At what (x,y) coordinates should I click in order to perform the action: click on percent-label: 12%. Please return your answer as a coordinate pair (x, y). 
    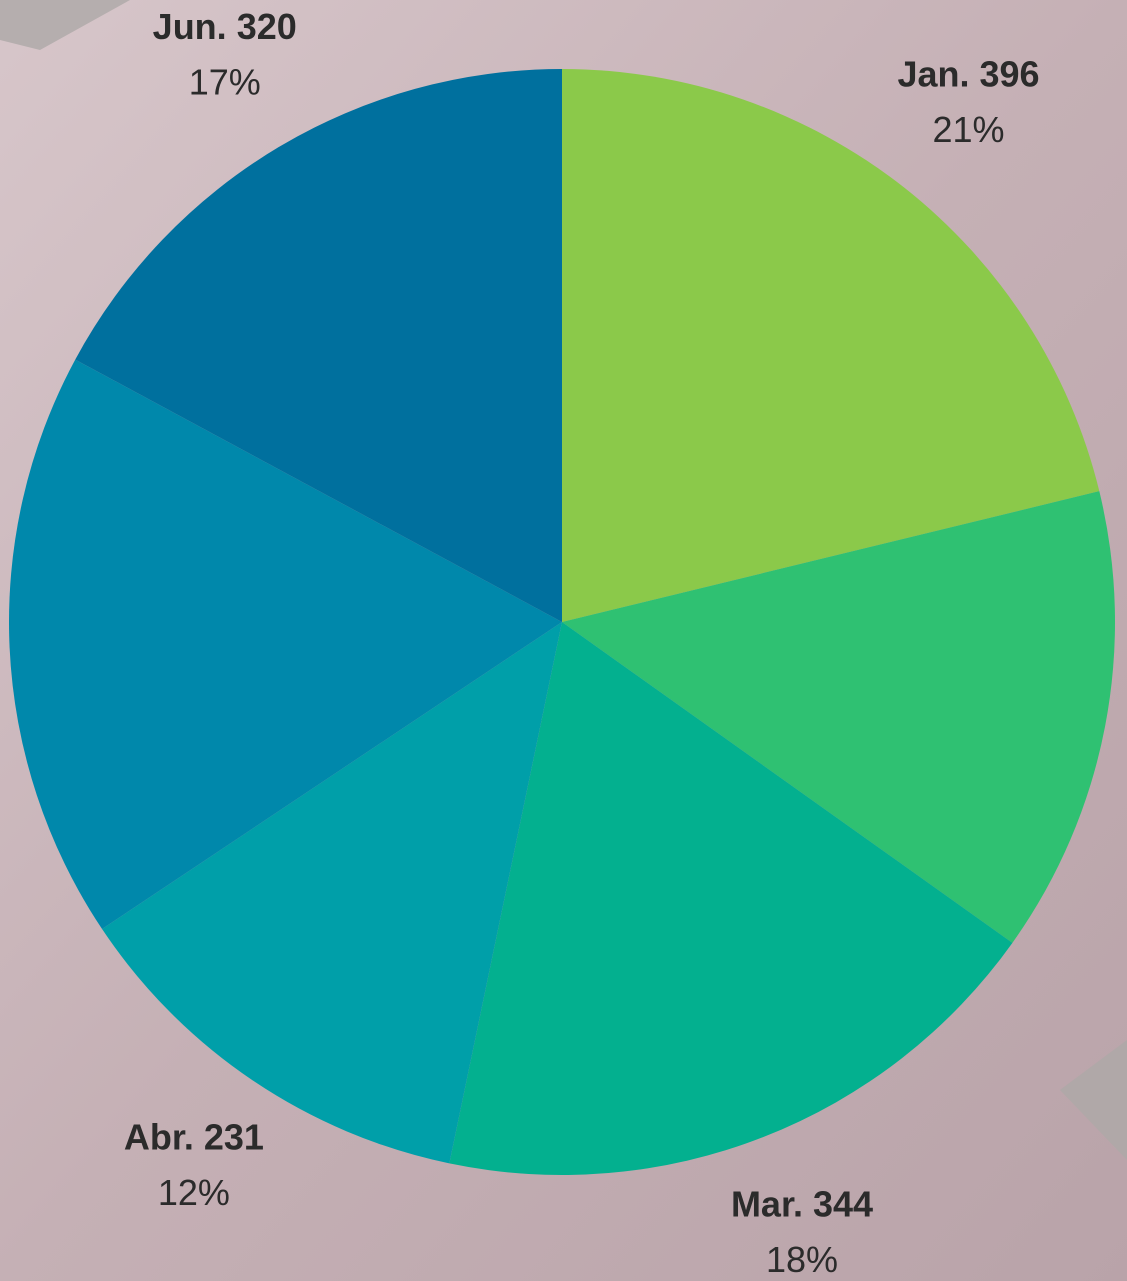
    Looking at the image, I should click on (194, 1192).